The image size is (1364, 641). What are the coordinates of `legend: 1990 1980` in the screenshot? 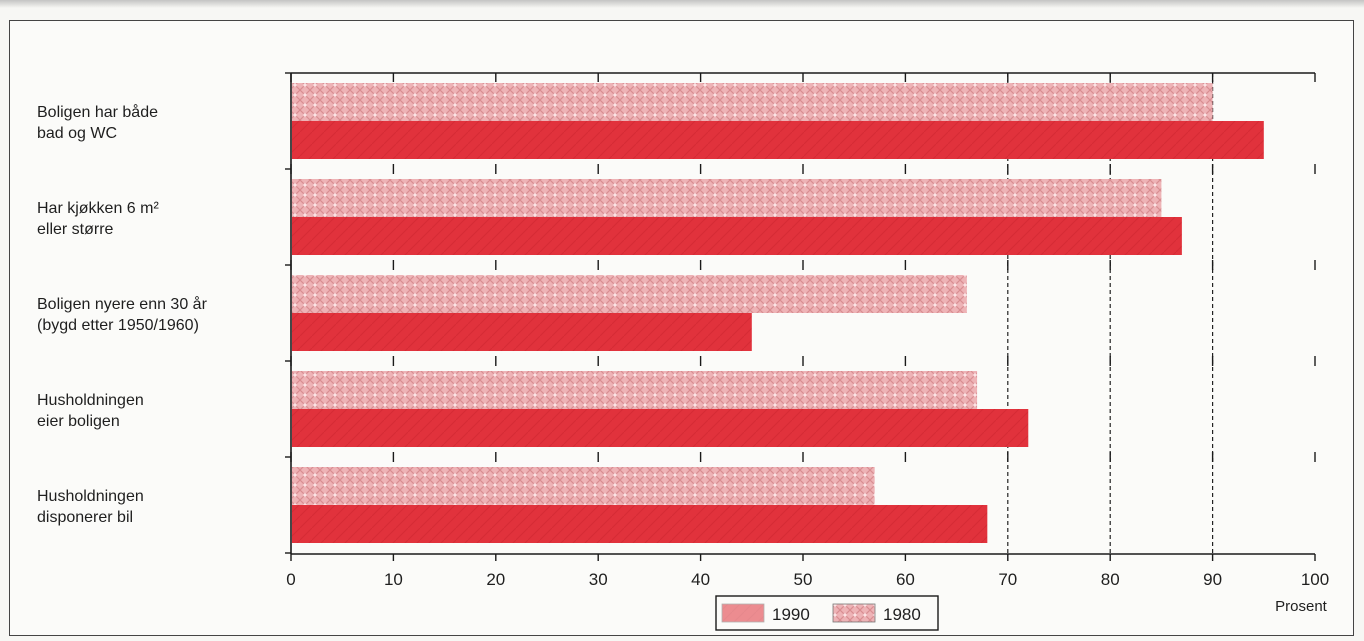 It's located at (827, 613).